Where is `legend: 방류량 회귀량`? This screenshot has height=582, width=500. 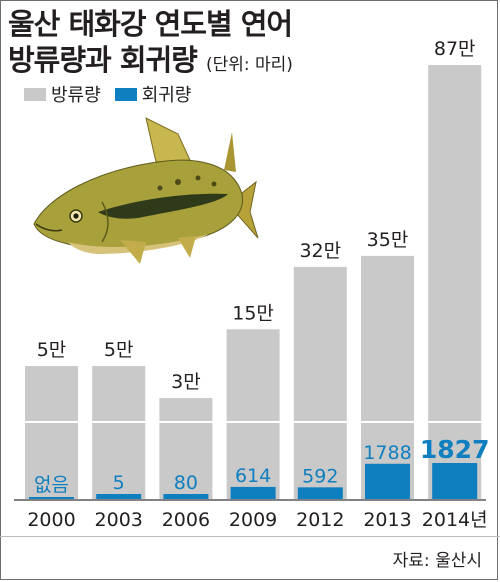
legend: 방류량 회귀량 is located at coordinates (114, 94).